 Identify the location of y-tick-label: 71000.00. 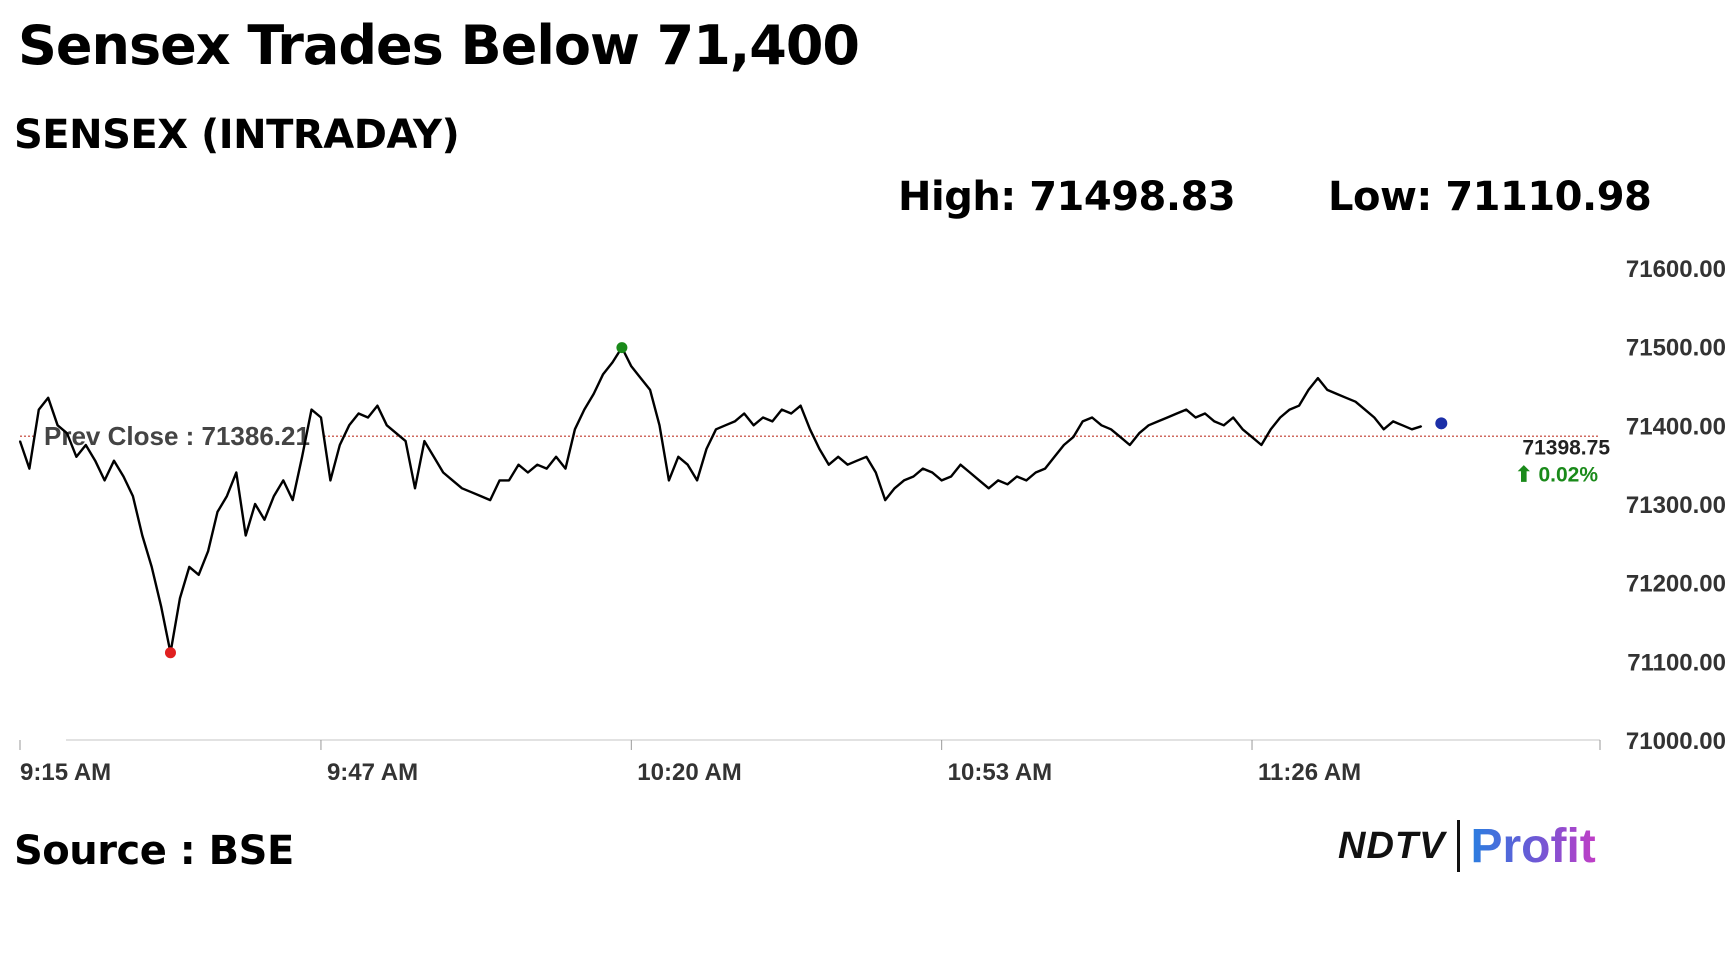
(1676, 741).